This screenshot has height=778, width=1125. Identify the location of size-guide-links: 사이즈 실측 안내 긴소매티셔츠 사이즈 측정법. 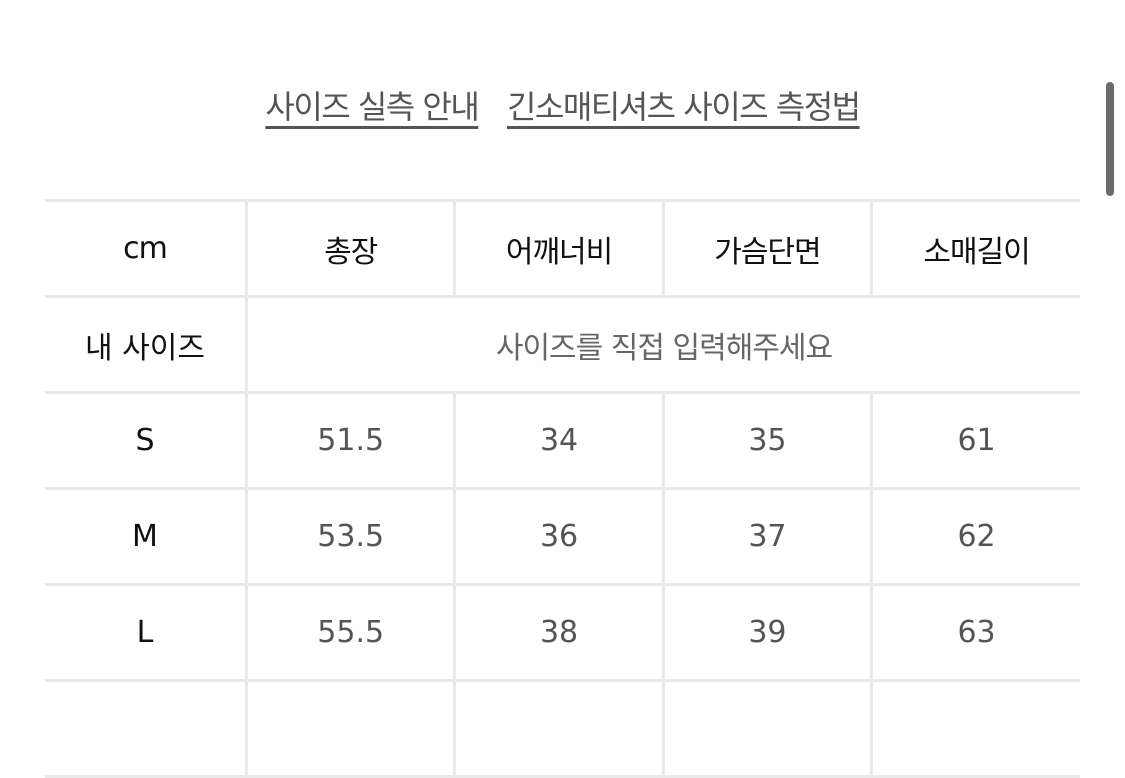
(562, 105).